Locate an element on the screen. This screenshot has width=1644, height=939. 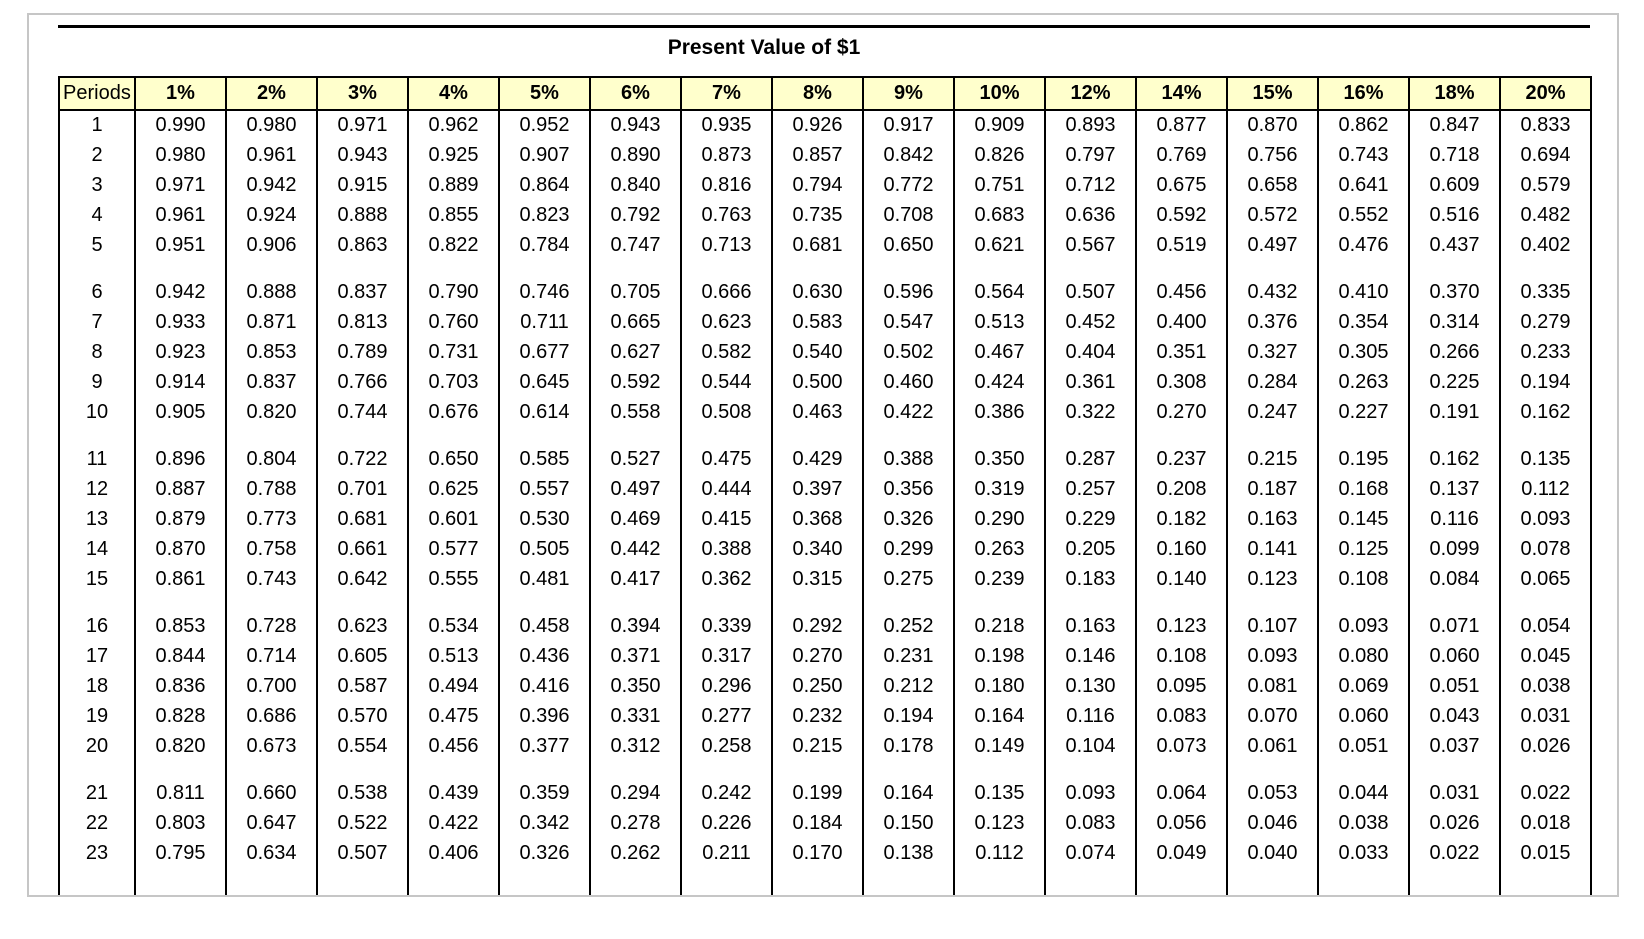
value-cell: 0.037 is located at coordinates (1454, 746).